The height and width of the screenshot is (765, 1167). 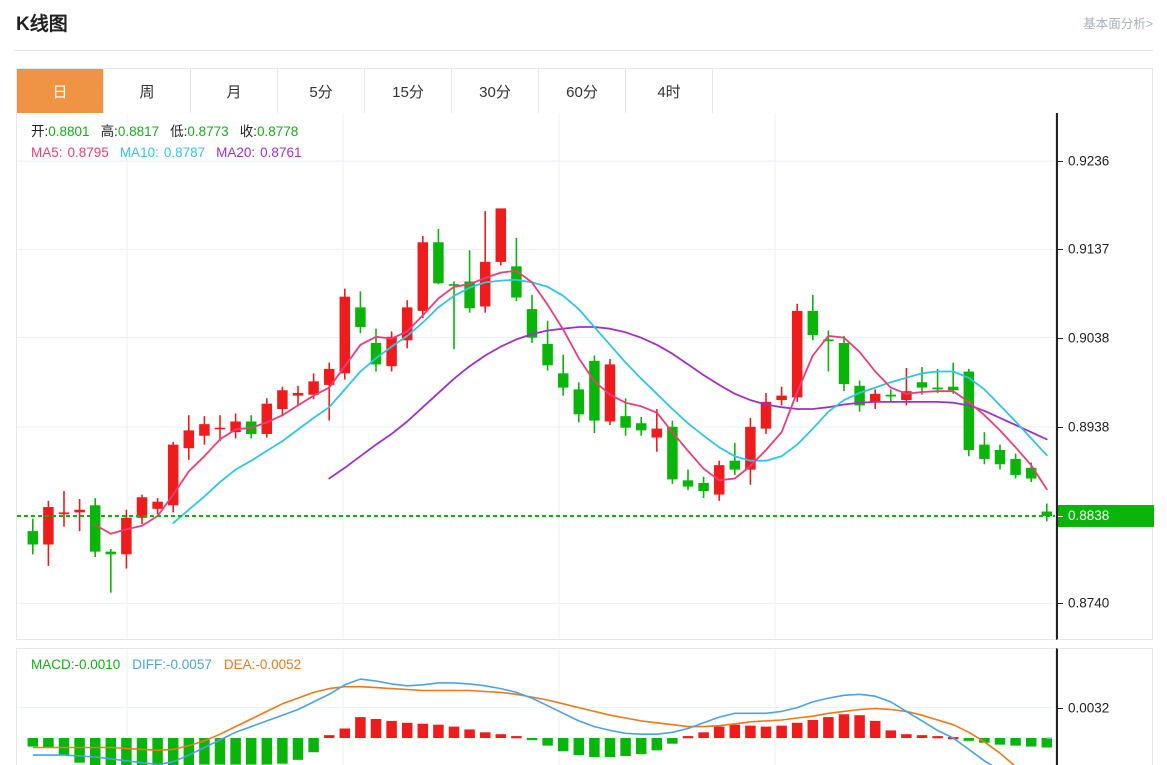 I want to click on macd-chart: MACD:-0.0010 DIFF:-0.0057 DEA:-0.0052, so click(x=536, y=706).